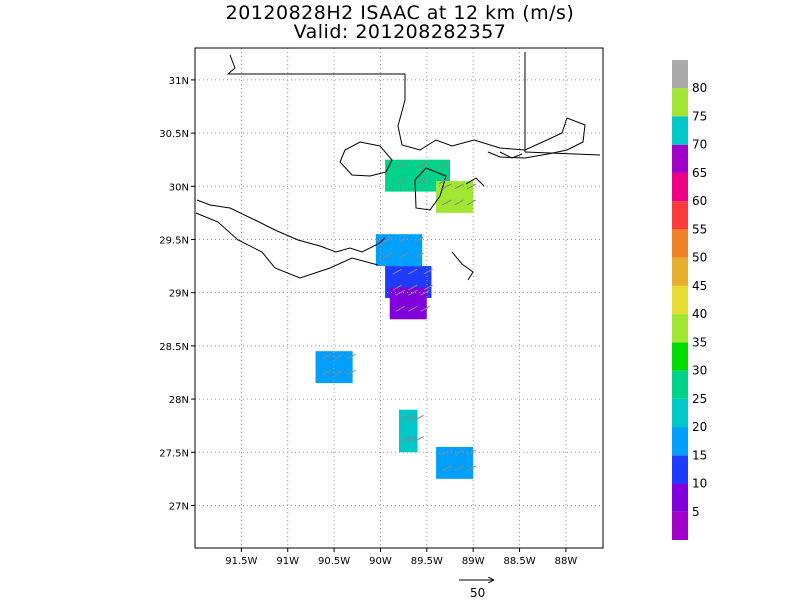 The height and width of the screenshot is (600, 800). I want to click on colorbar-label: 75, so click(699, 116).